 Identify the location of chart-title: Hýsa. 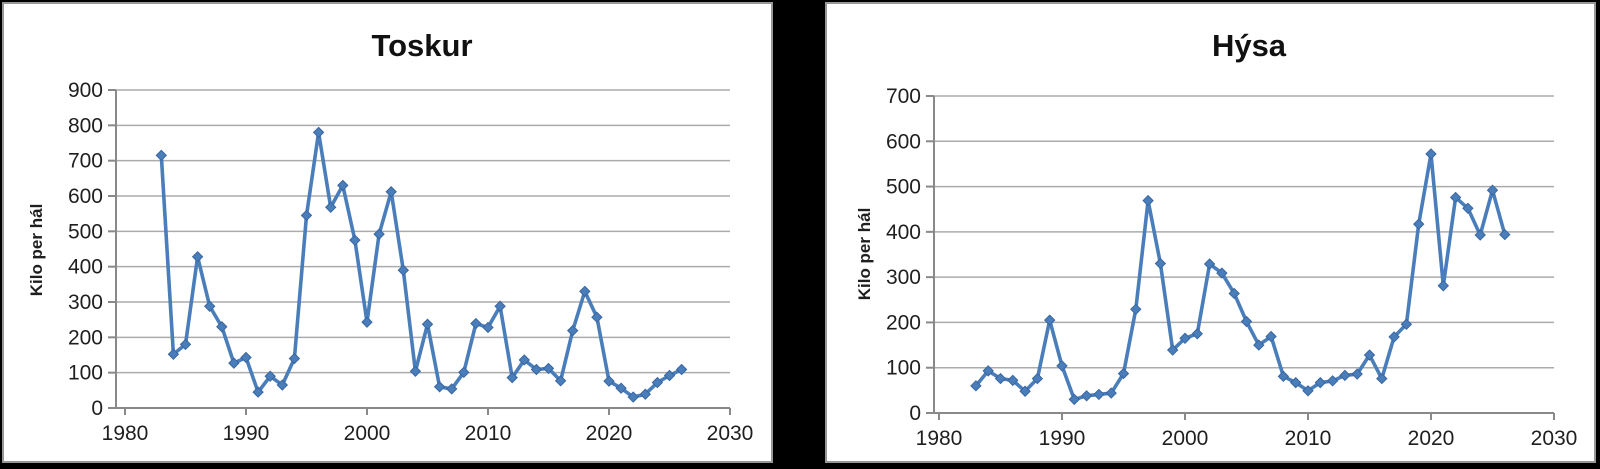
(1249, 45).